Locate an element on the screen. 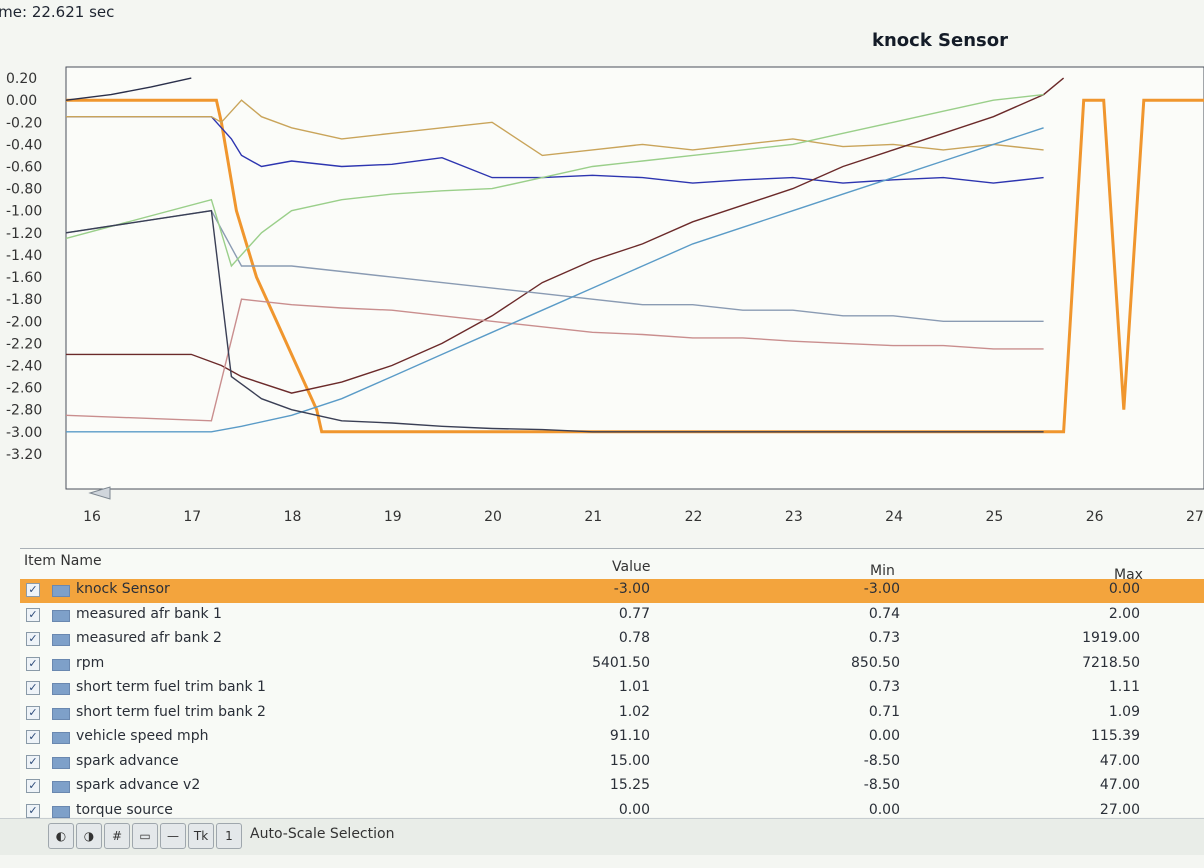 The image size is (1204, 868). row-name: vehicle speed mph is located at coordinates (142, 736).